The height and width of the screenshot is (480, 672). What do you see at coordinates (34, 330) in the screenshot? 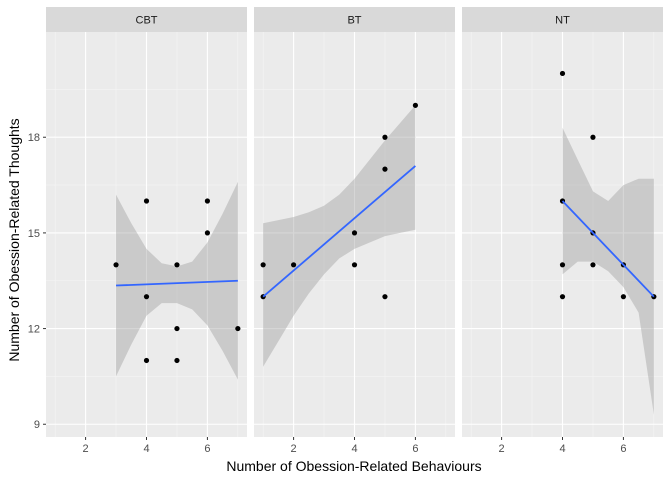
I see `y-tick-label: 12` at bounding box center [34, 330].